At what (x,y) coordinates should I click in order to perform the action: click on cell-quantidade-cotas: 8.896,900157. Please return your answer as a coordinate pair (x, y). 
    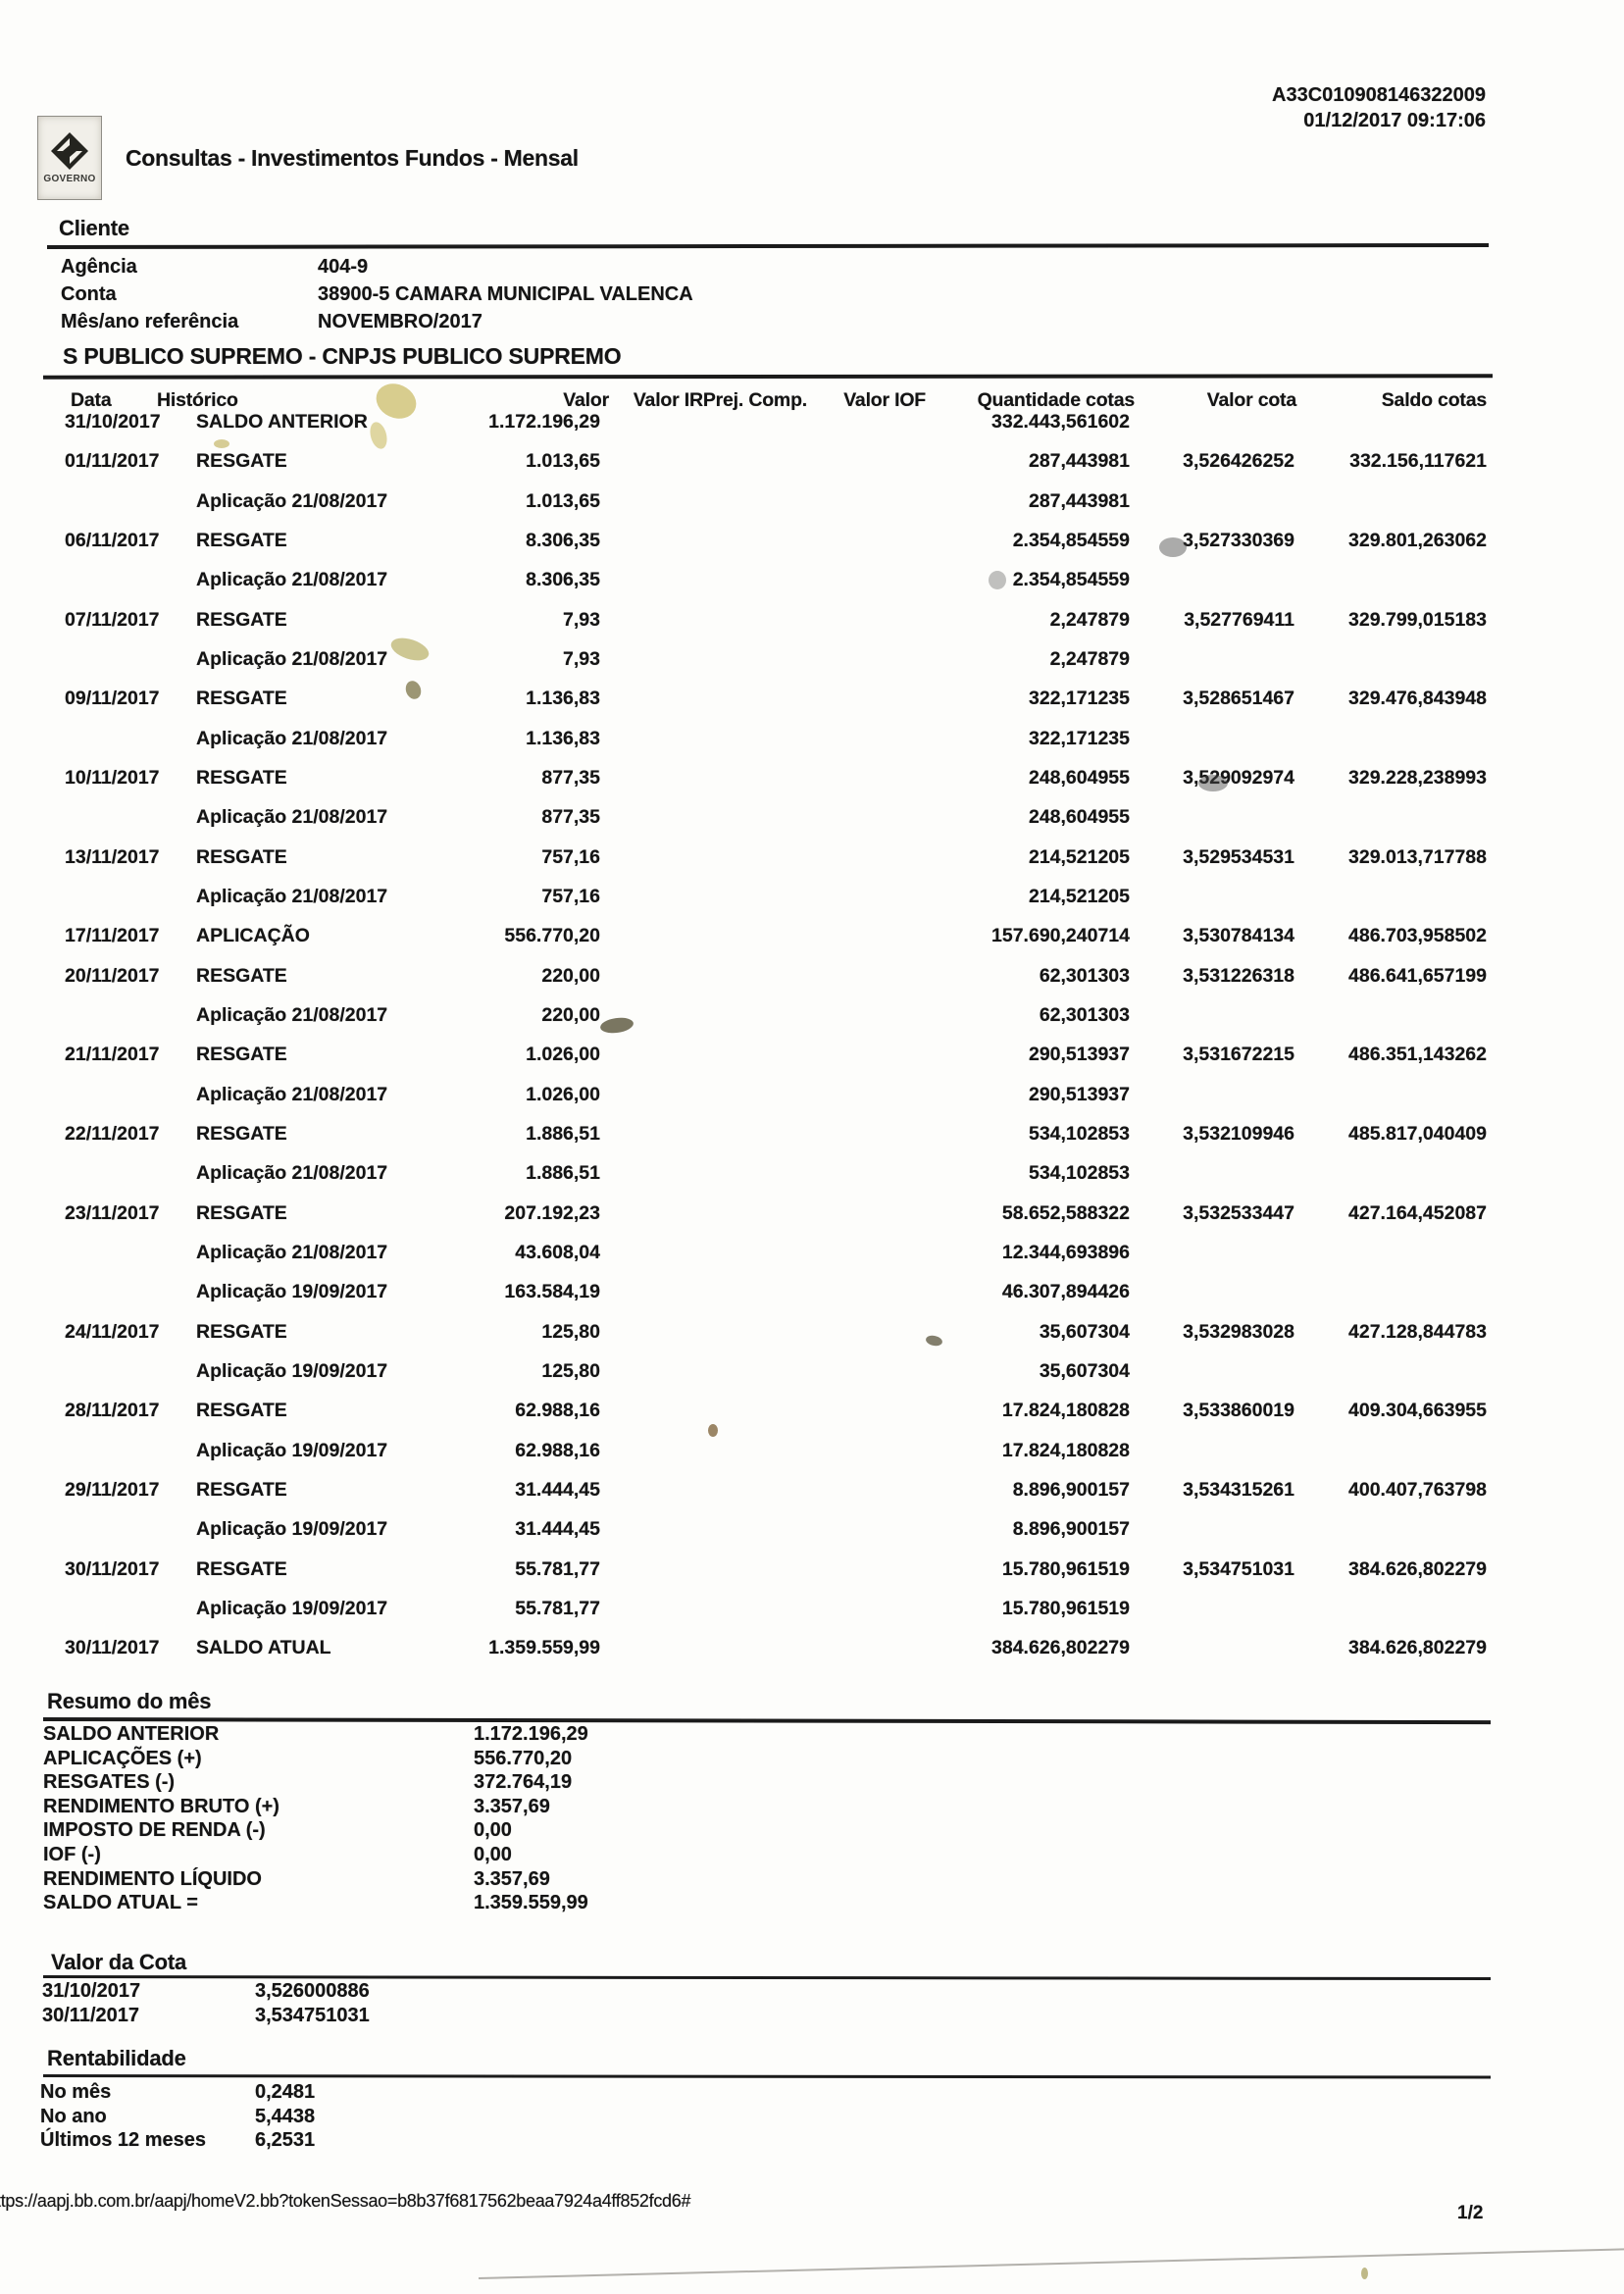
    Looking at the image, I should click on (1071, 1489).